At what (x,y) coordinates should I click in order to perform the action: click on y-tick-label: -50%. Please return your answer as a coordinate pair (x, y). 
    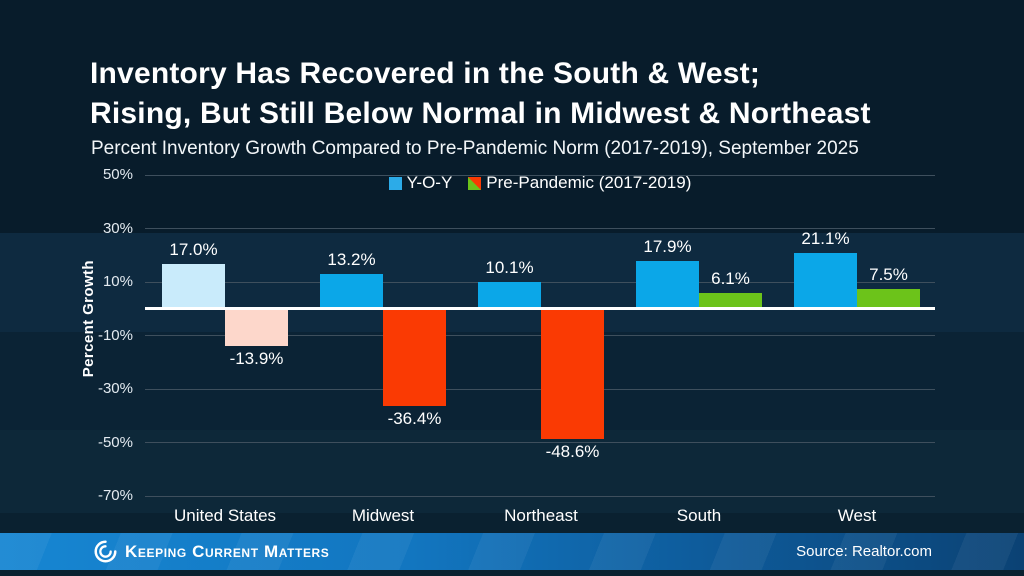
    Looking at the image, I should click on (115, 442).